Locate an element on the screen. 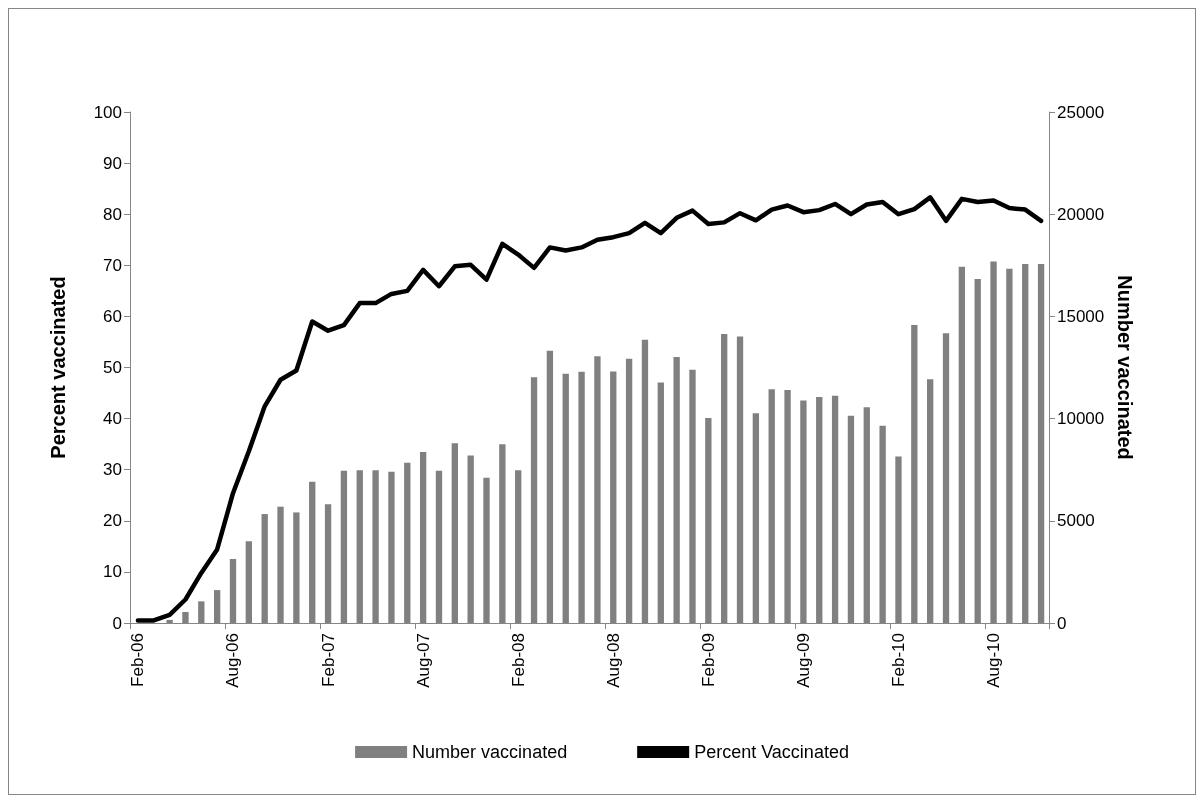 The height and width of the screenshot is (805, 1204). y-tick-label: 20 is located at coordinates (112, 521).